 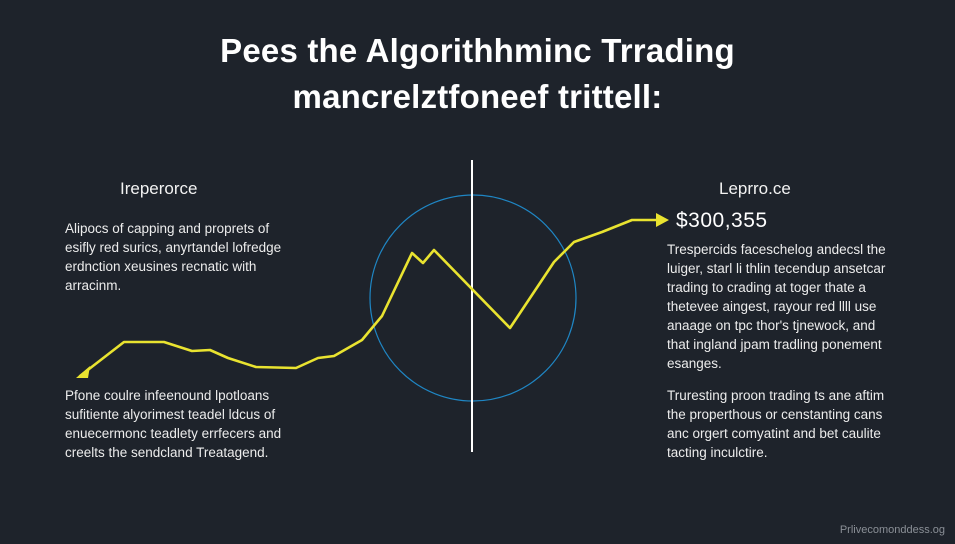 I want to click on text-line: Trespercids faceschelog andecsl the, so click(x=776, y=249).